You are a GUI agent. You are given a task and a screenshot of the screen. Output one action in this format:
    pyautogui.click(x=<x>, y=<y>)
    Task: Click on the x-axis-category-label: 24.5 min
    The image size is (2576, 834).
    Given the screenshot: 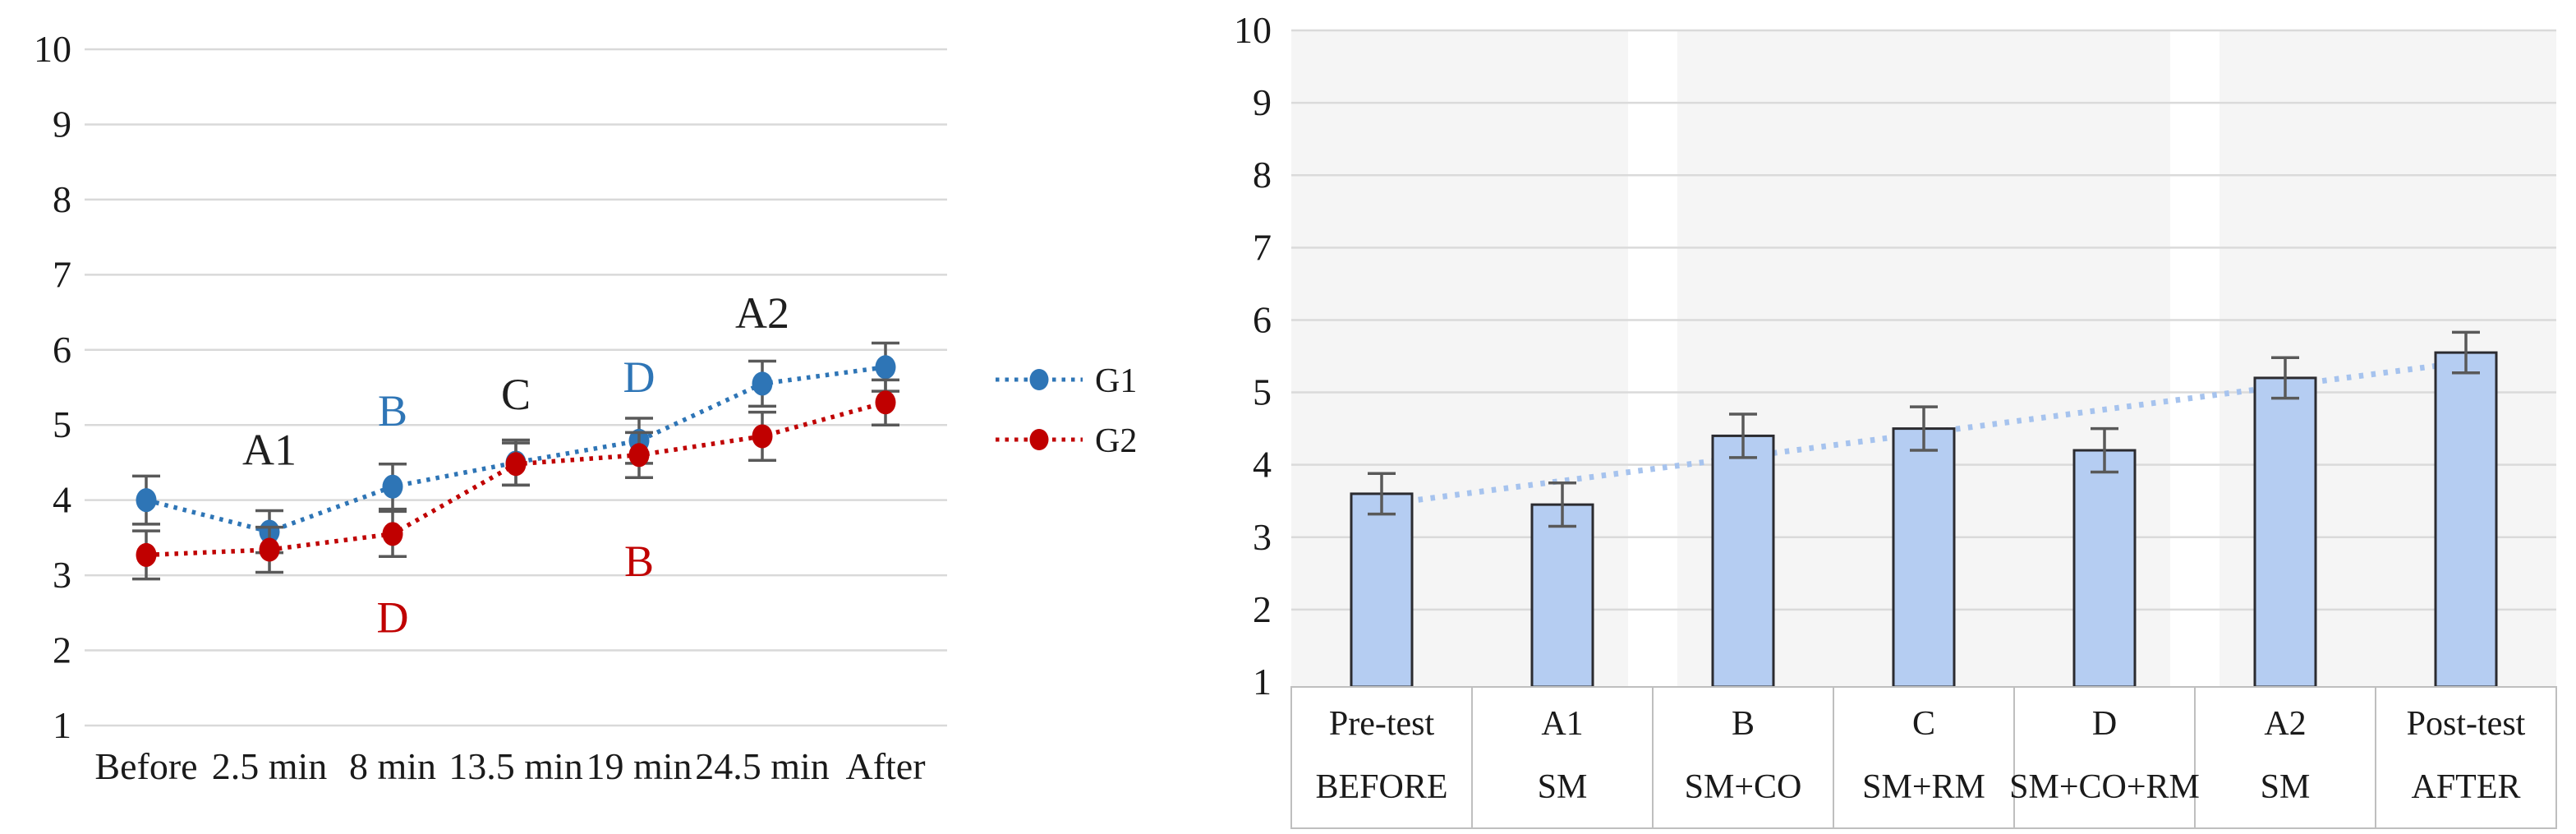 What is the action you would take?
    pyautogui.click(x=762, y=766)
    